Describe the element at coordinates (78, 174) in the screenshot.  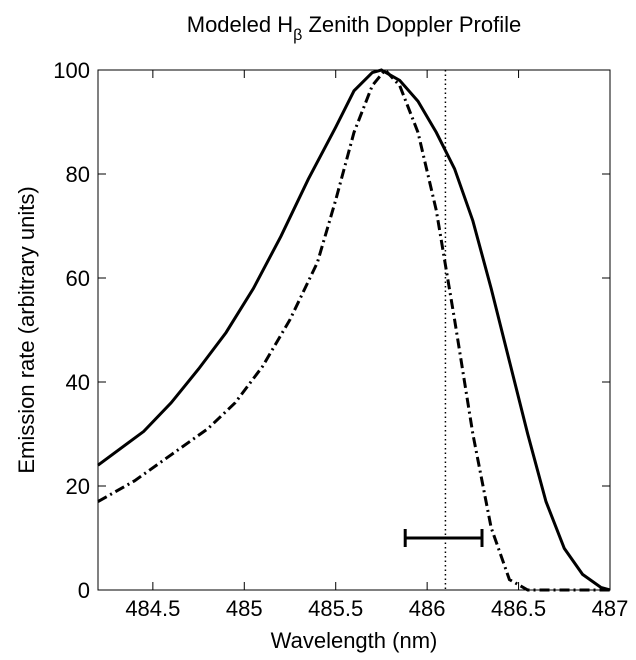
I see `y-tick-label: 80` at that location.